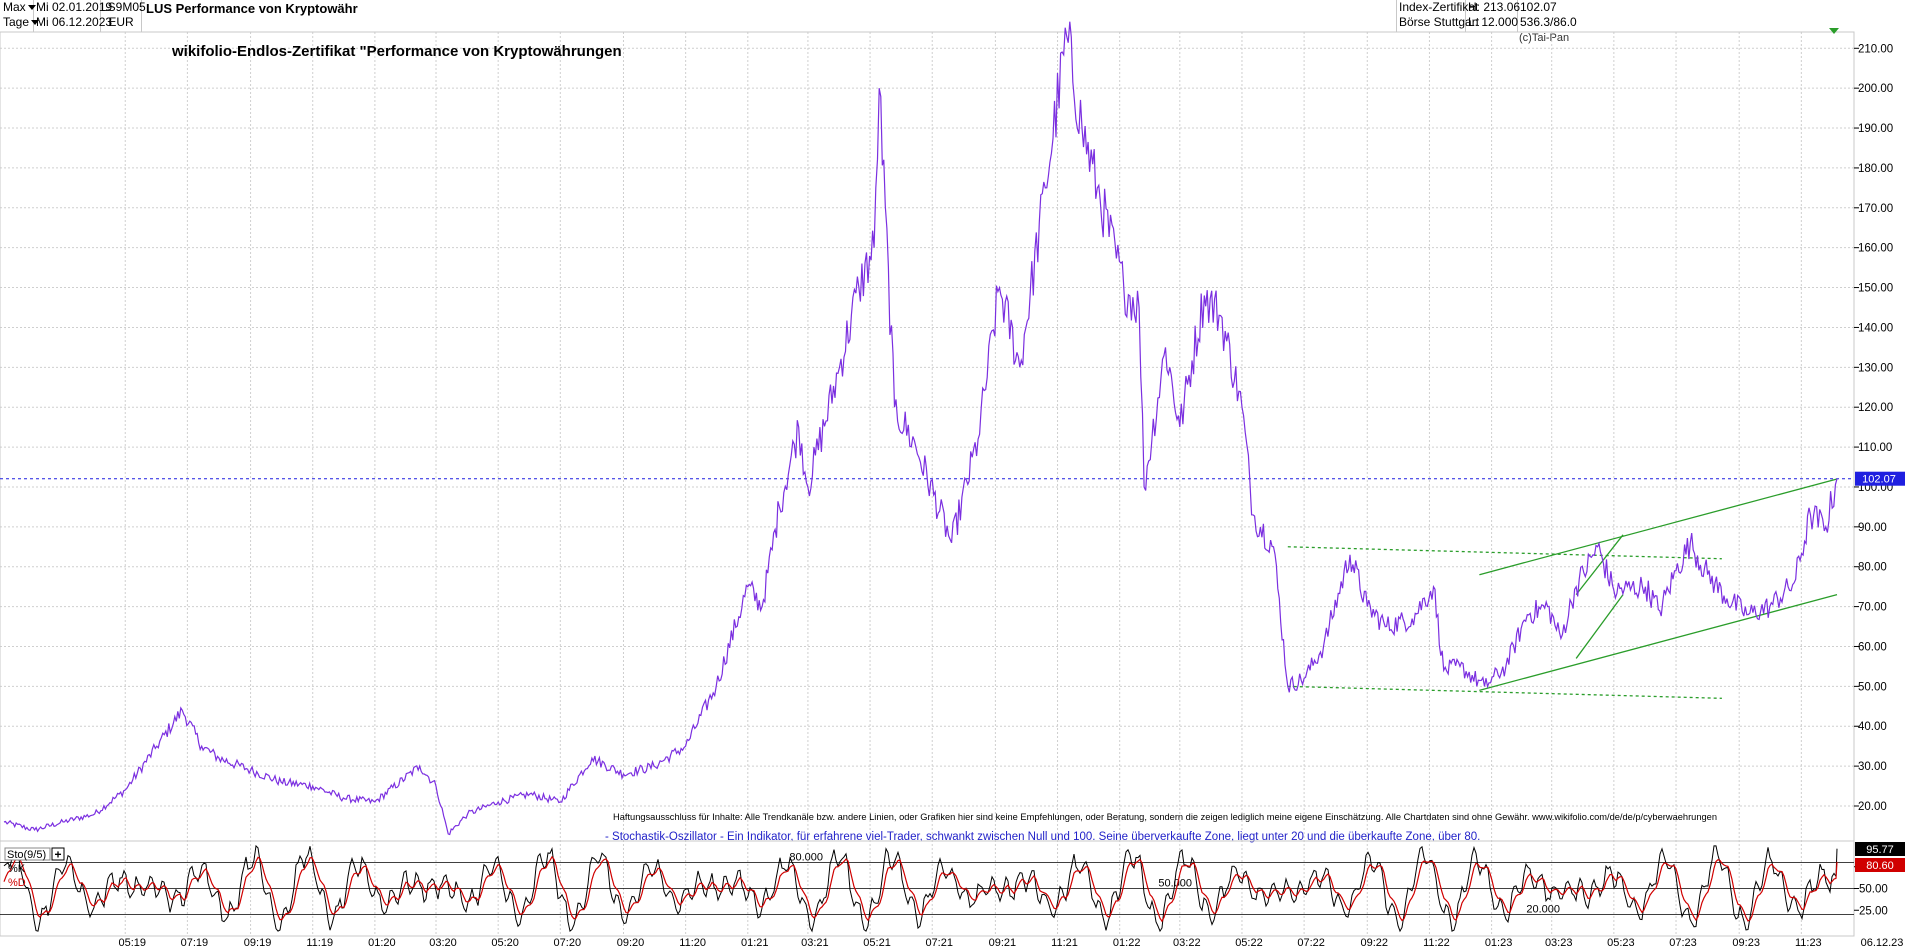 This screenshot has height=948, width=1916. I want to click on symbol-code: LS9M05, so click(123, 7).